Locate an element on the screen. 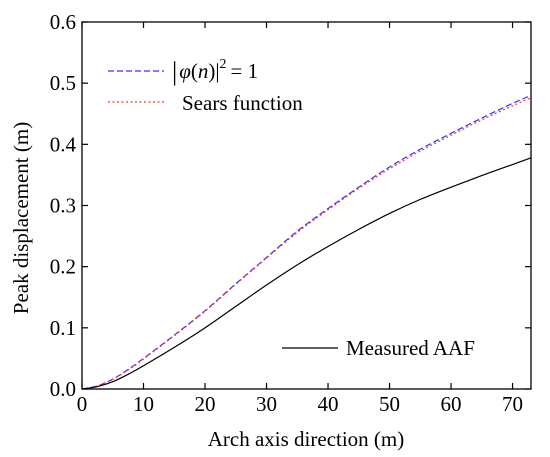 The height and width of the screenshot is (457, 550). x-axis-title: Arch axis direction (m) is located at coordinates (306, 439).